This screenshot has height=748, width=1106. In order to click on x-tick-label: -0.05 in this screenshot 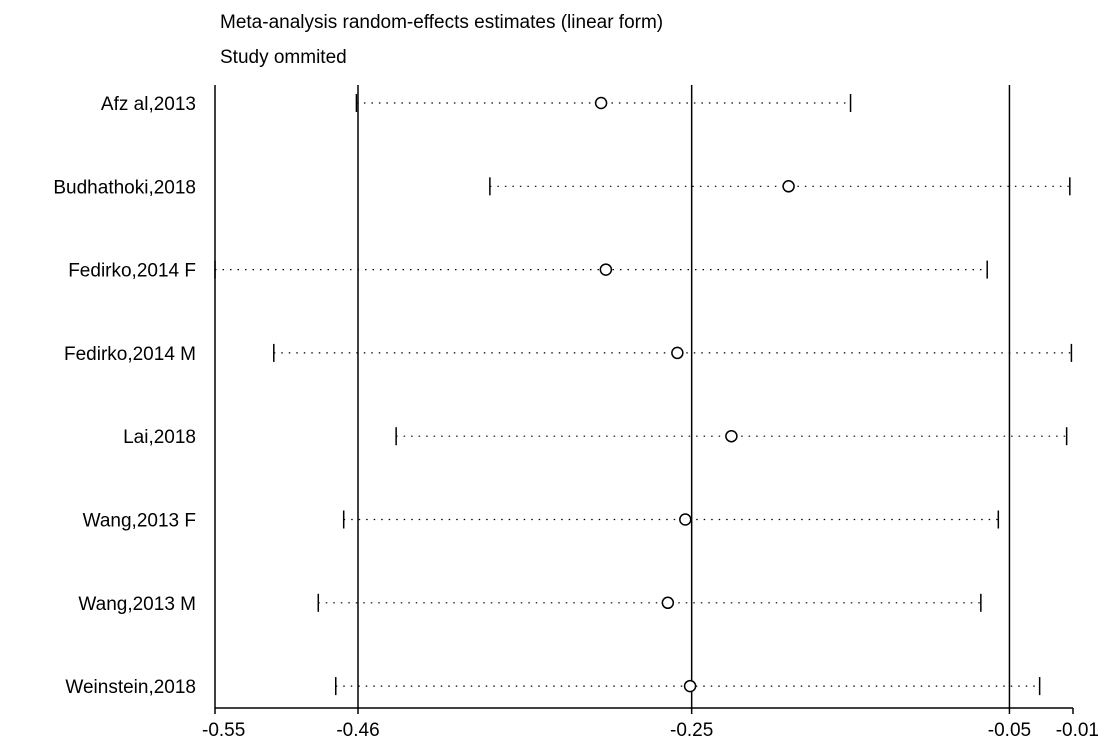, I will do `click(1009, 730)`.